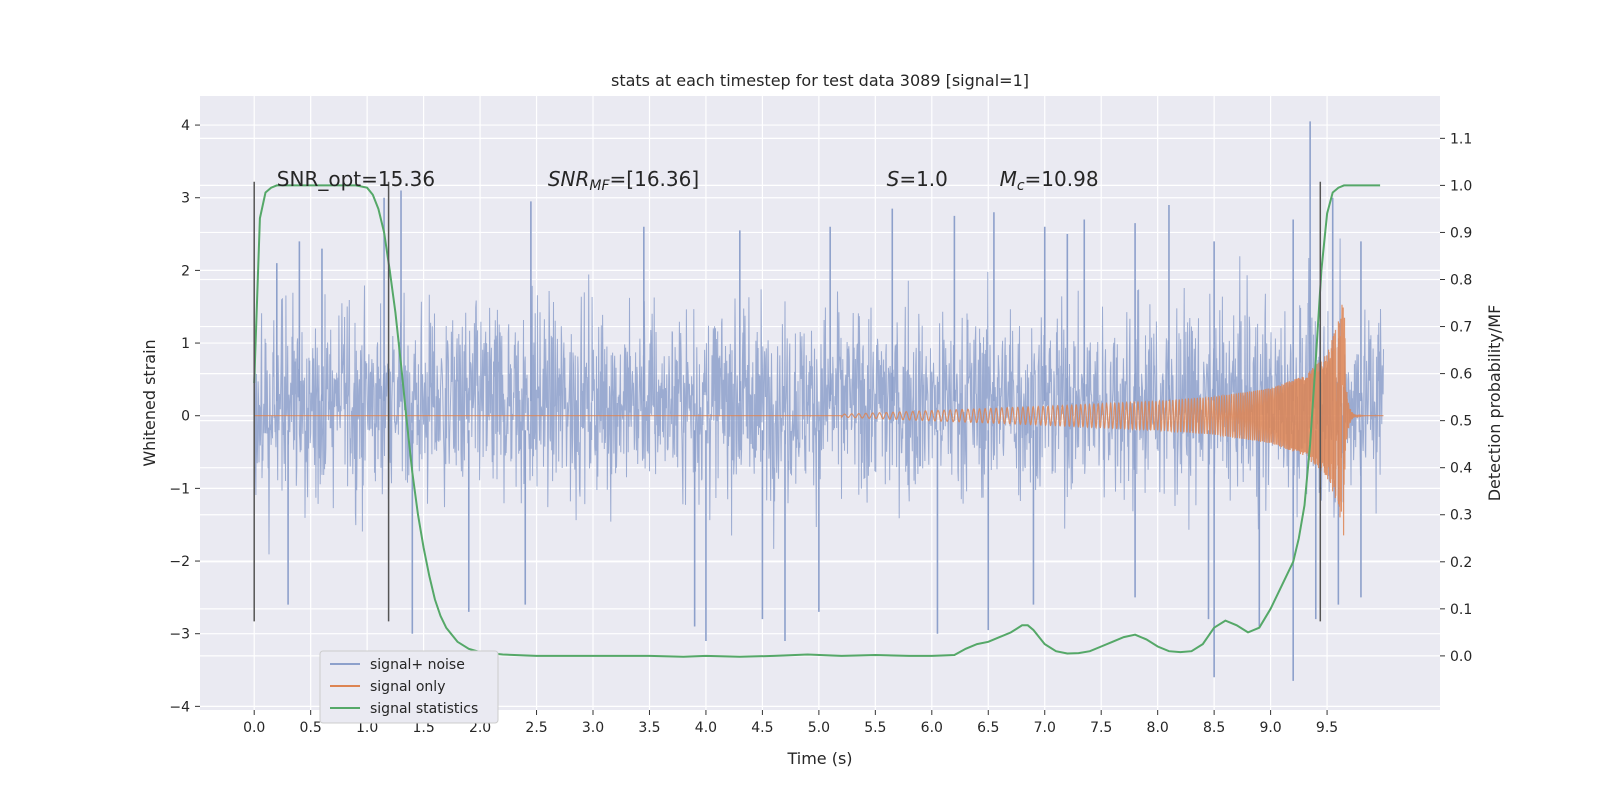 The image size is (1600, 800). What do you see at coordinates (819, 758) in the screenshot?
I see `x-axis-title: Time (s)` at bounding box center [819, 758].